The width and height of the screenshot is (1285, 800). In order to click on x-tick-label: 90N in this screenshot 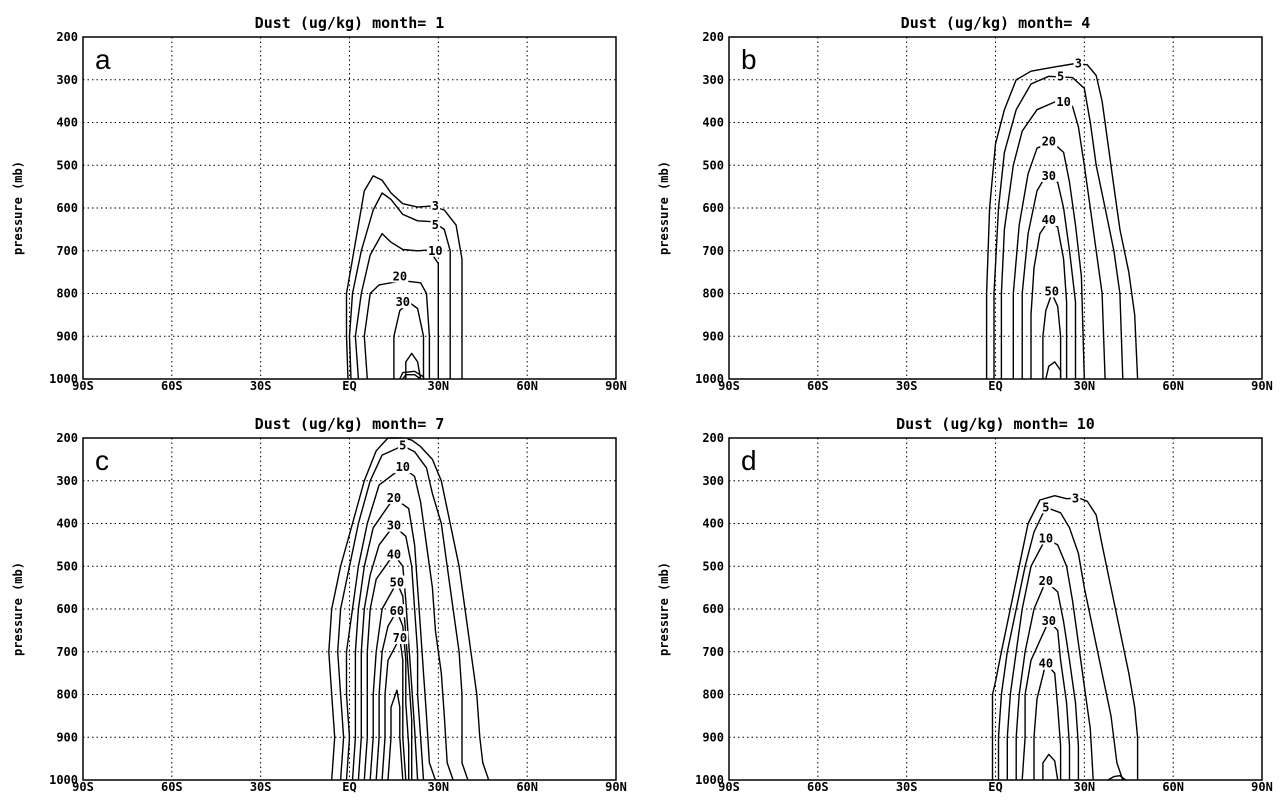, I will do `click(1262, 787)`.